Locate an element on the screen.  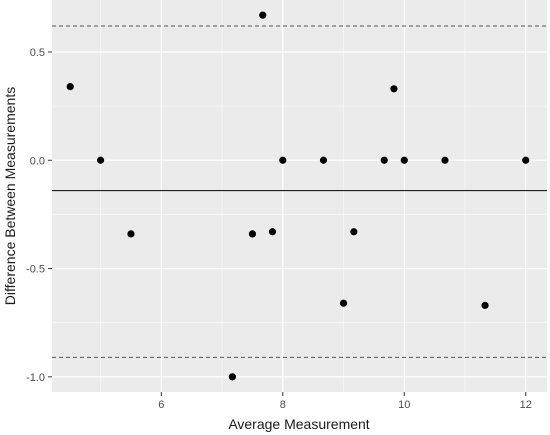
x-tick-label: 10 is located at coordinates (404, 405).